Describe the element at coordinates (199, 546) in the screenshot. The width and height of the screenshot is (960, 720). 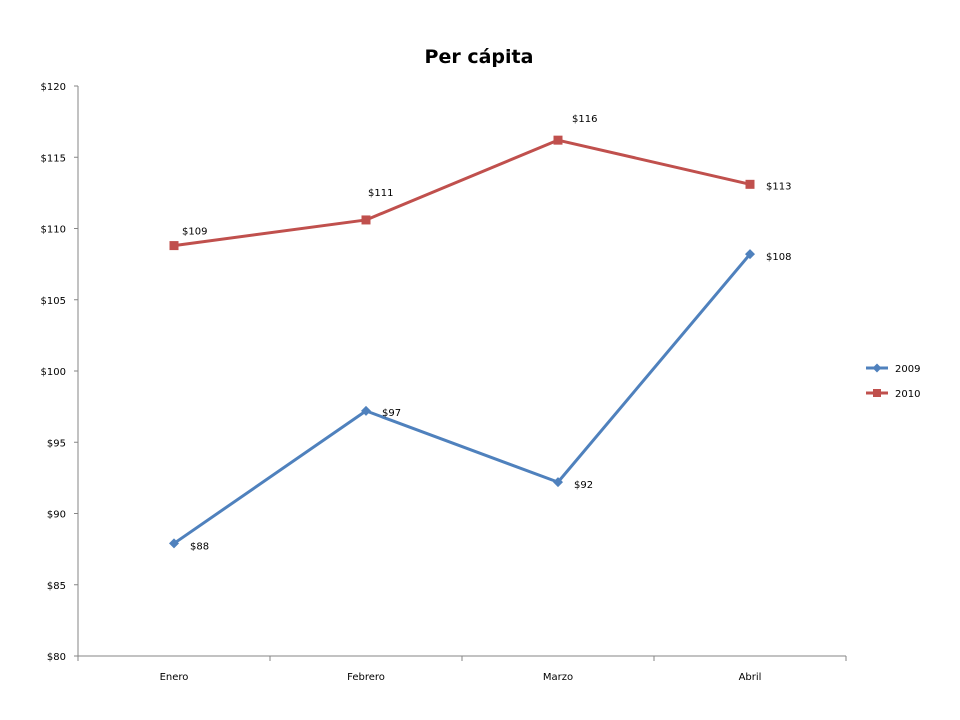
I see `data-label-2009: $88` at that location.